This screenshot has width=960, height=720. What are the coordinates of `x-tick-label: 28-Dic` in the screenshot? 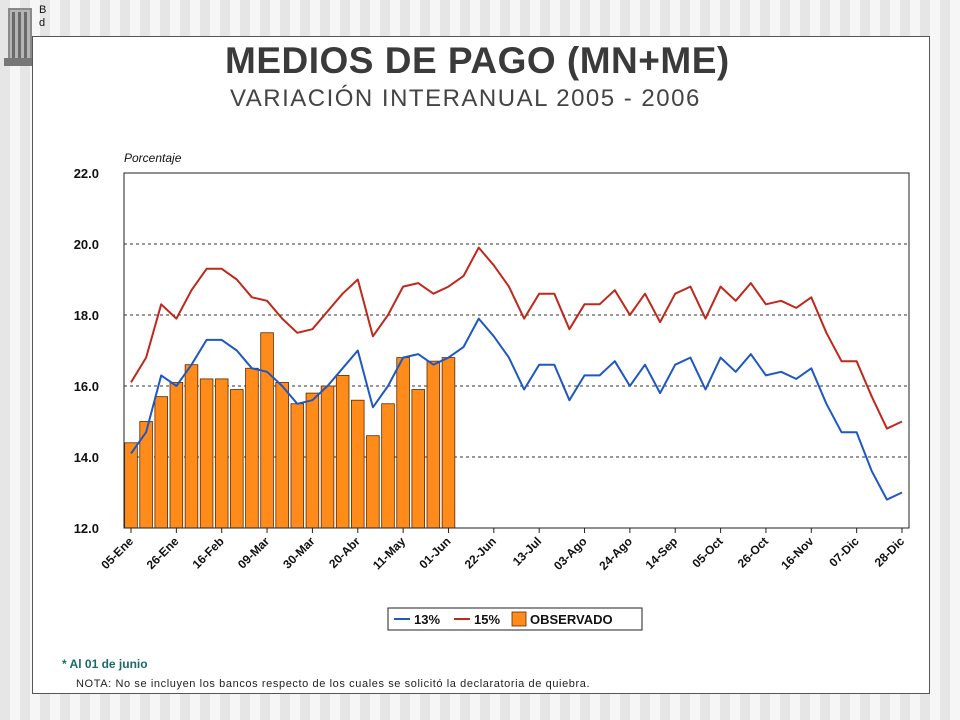 It's located at (890, 552).